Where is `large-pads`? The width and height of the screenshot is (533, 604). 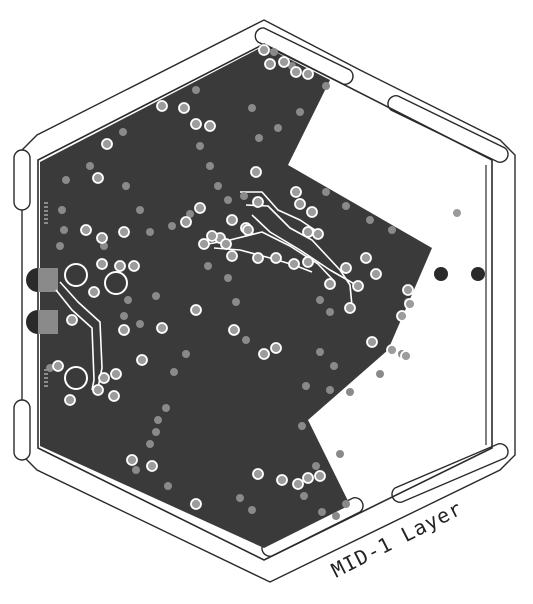
large-pads is located at coordinates (96, 326).